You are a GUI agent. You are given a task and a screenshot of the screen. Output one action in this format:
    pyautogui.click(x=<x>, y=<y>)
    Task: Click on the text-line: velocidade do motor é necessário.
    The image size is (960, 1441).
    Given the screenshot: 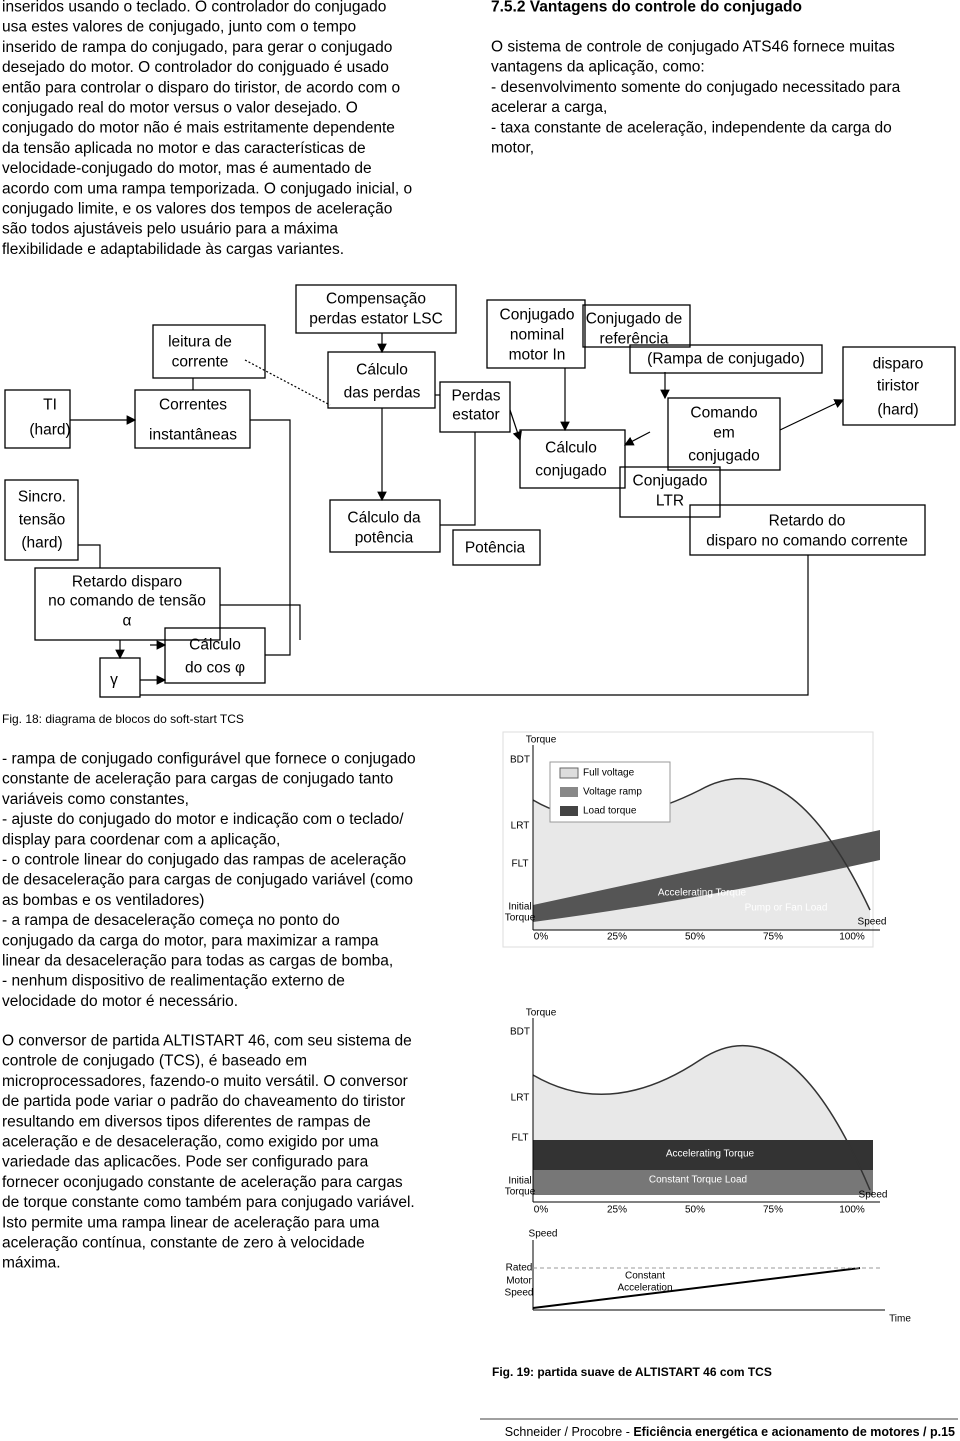 What is the action you would take?
    pyautogui.click(x=120, y=1001)
    